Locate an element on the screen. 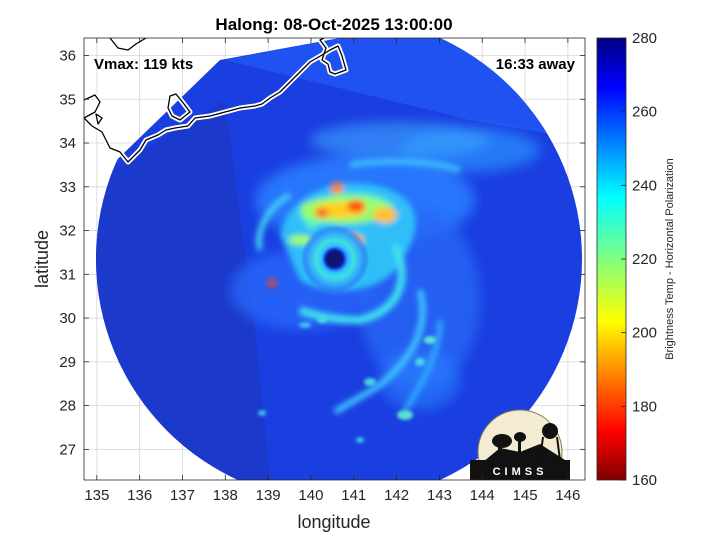 The image size is (720, 540). x-tick-label: 143 is located at coordinates (439, 495).